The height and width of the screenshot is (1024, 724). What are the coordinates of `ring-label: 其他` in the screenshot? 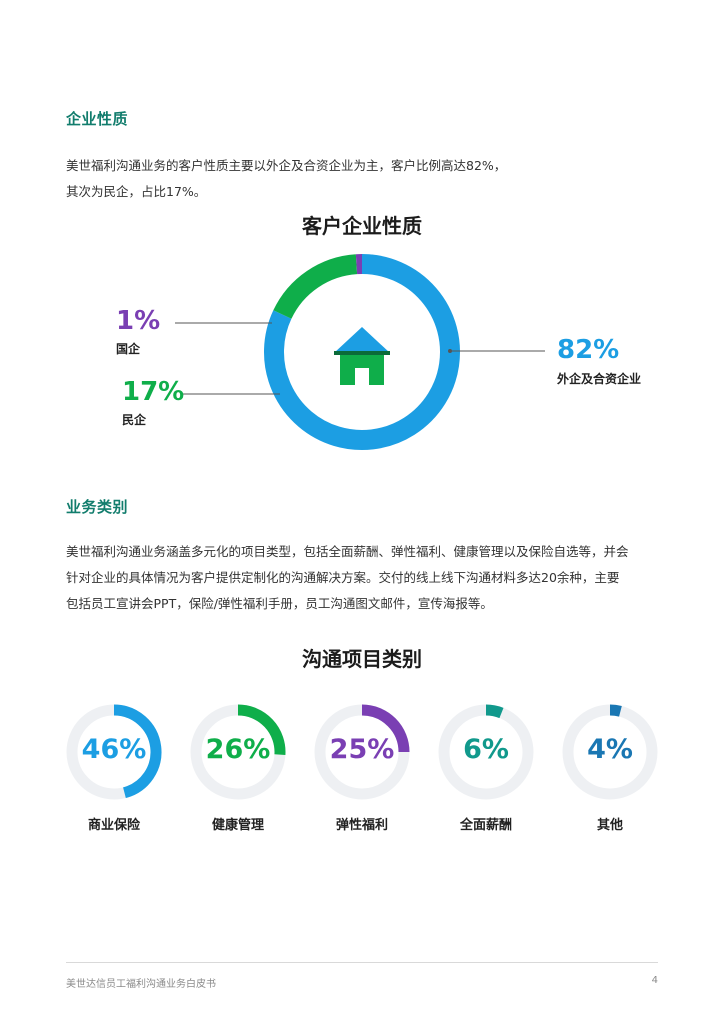 It's located at (609, 825).